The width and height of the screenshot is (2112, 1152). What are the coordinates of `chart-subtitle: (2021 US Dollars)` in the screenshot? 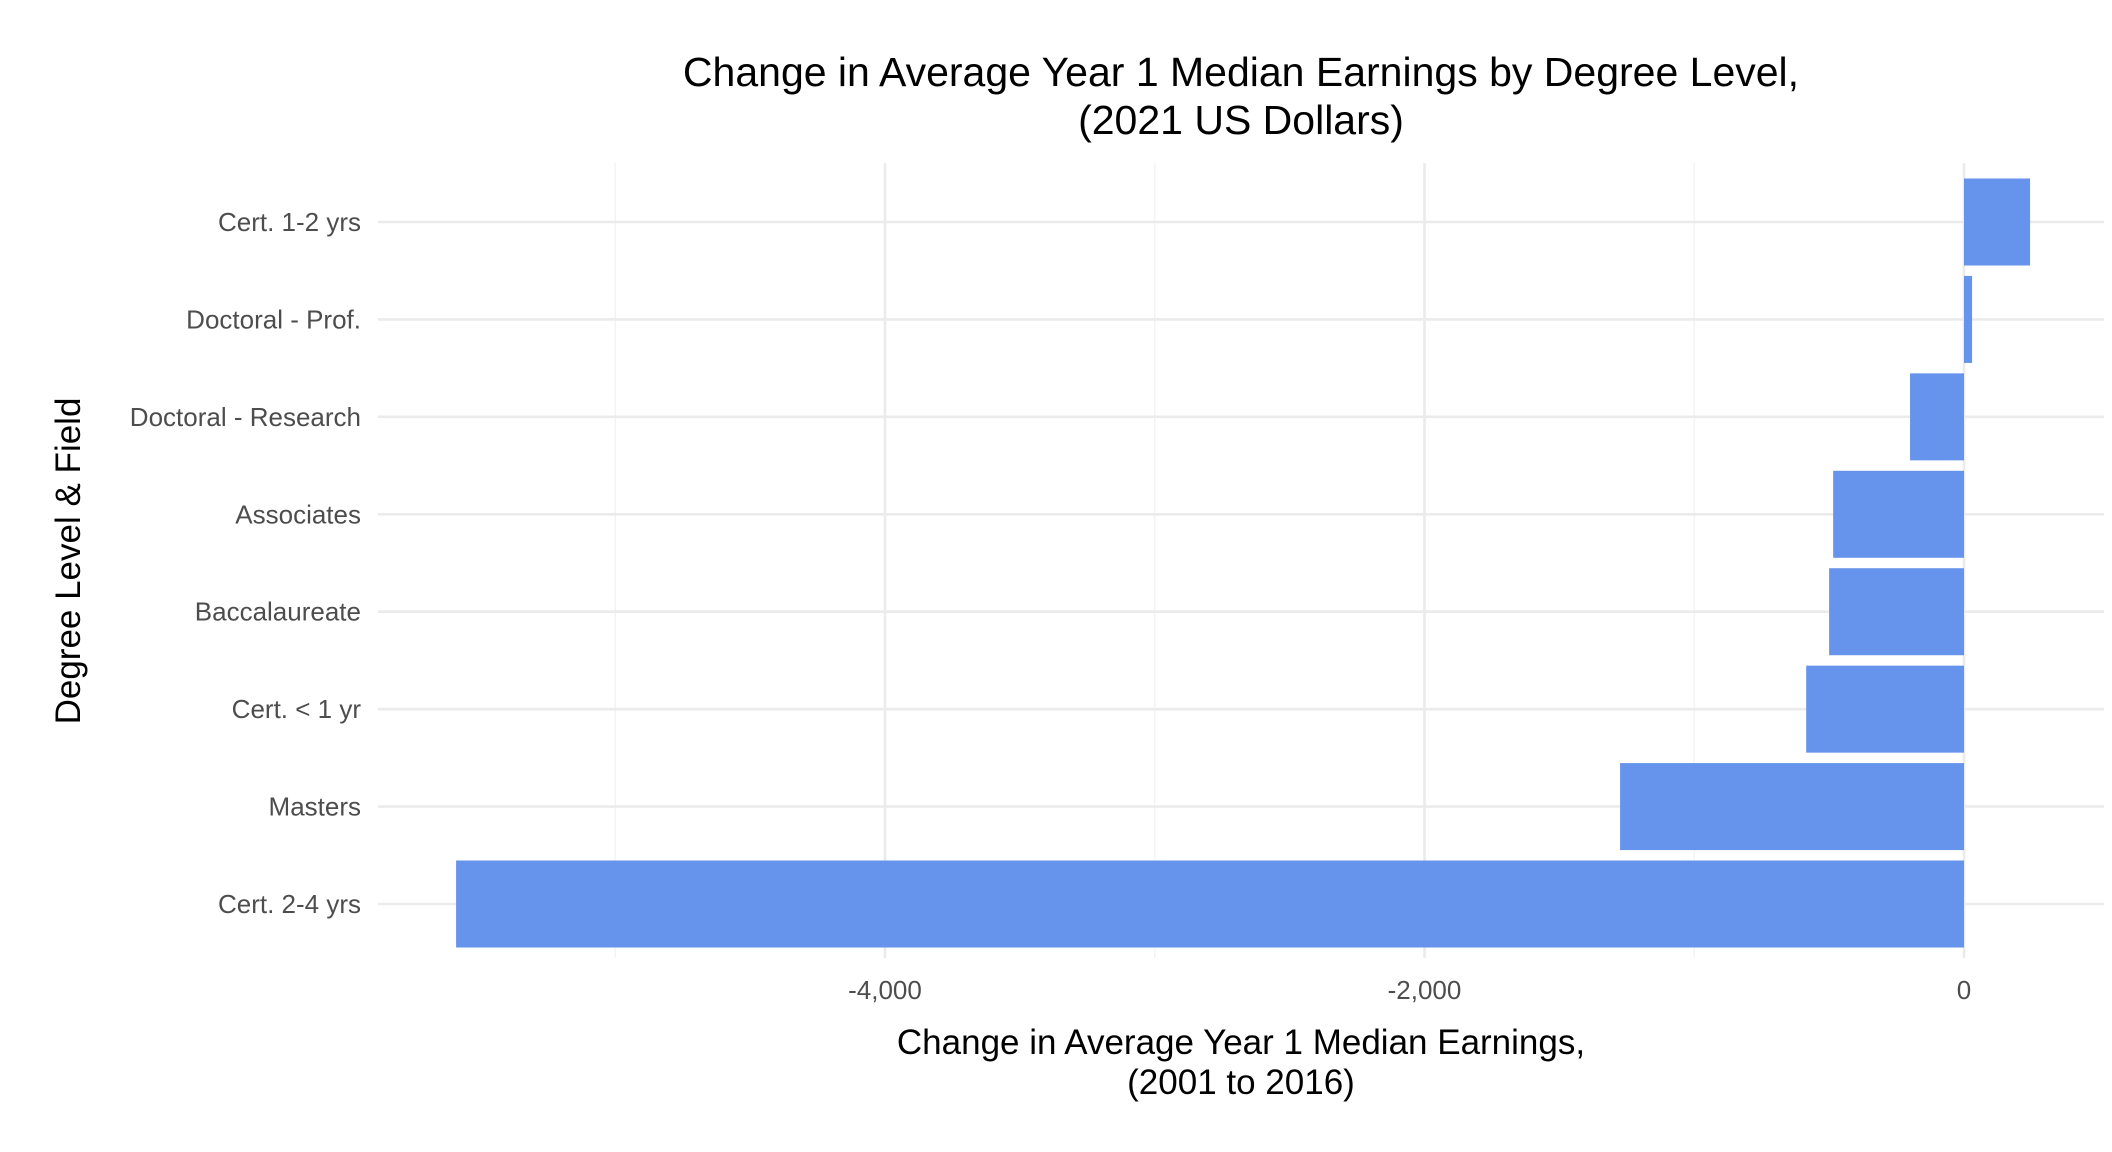 It's located at (1241, 120).